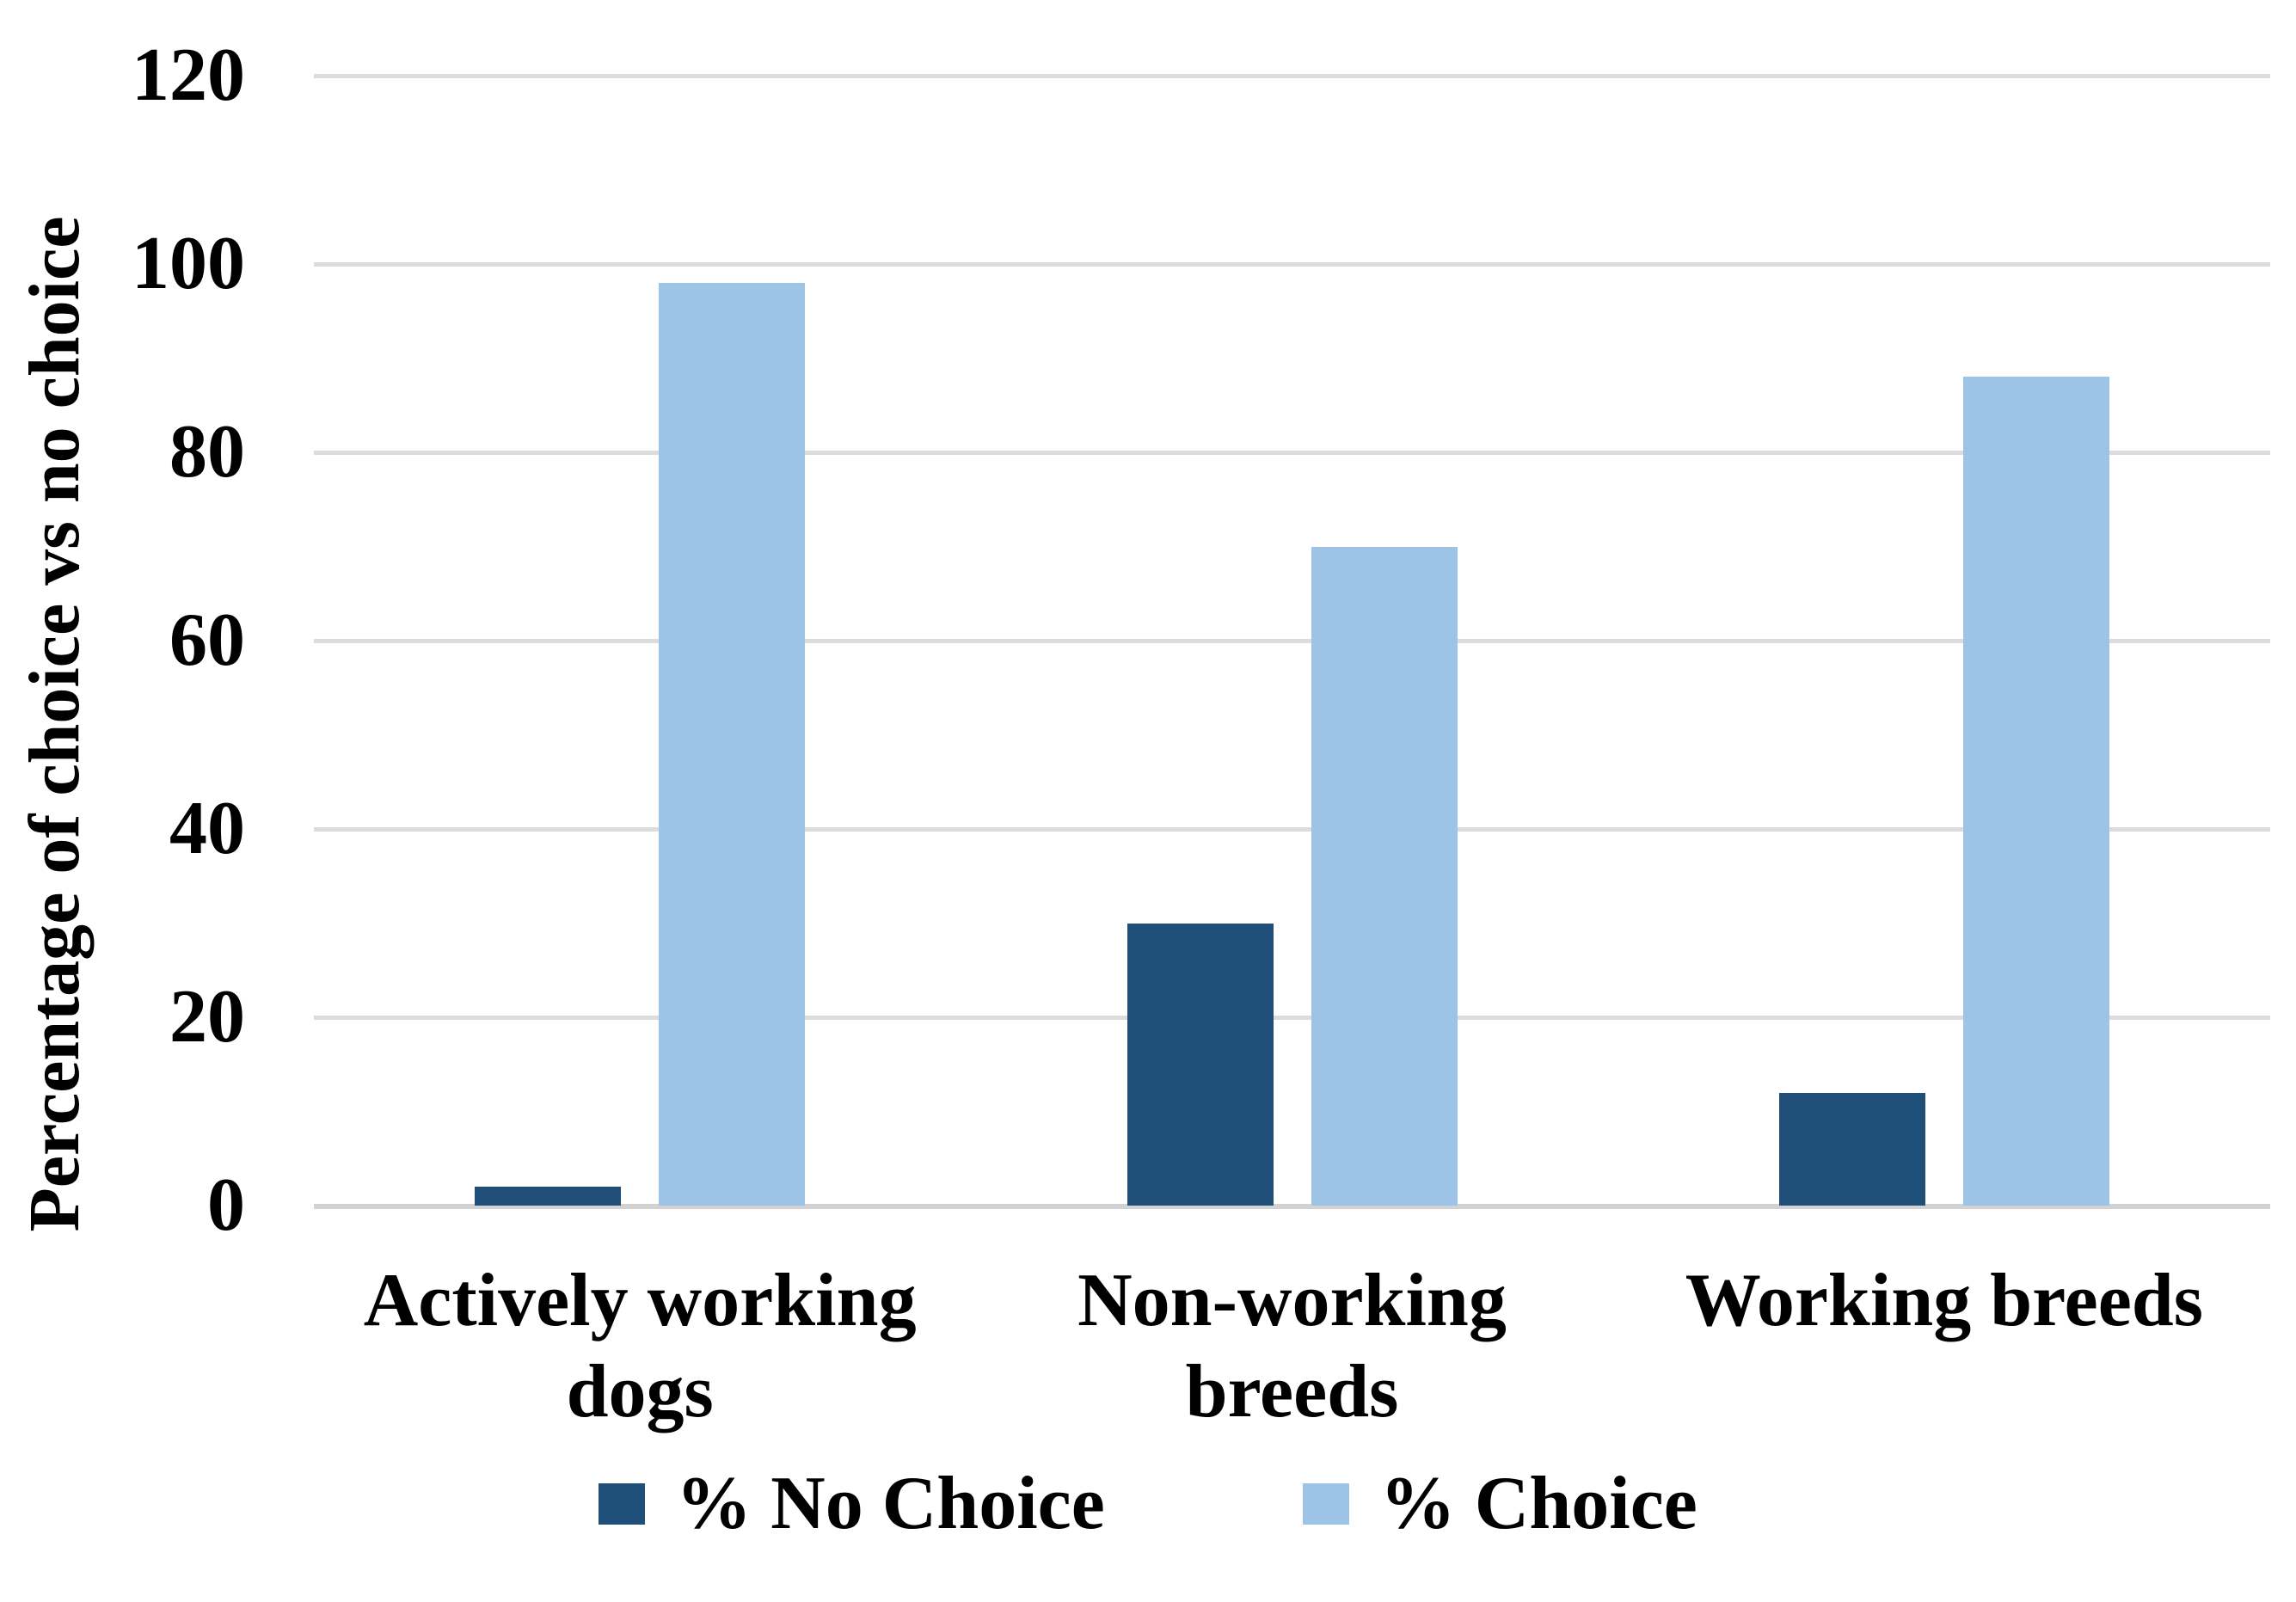  Describe the element at coordinates (1538, 1504) in the screenshot. I see `legend-label: % Choice` at that location.